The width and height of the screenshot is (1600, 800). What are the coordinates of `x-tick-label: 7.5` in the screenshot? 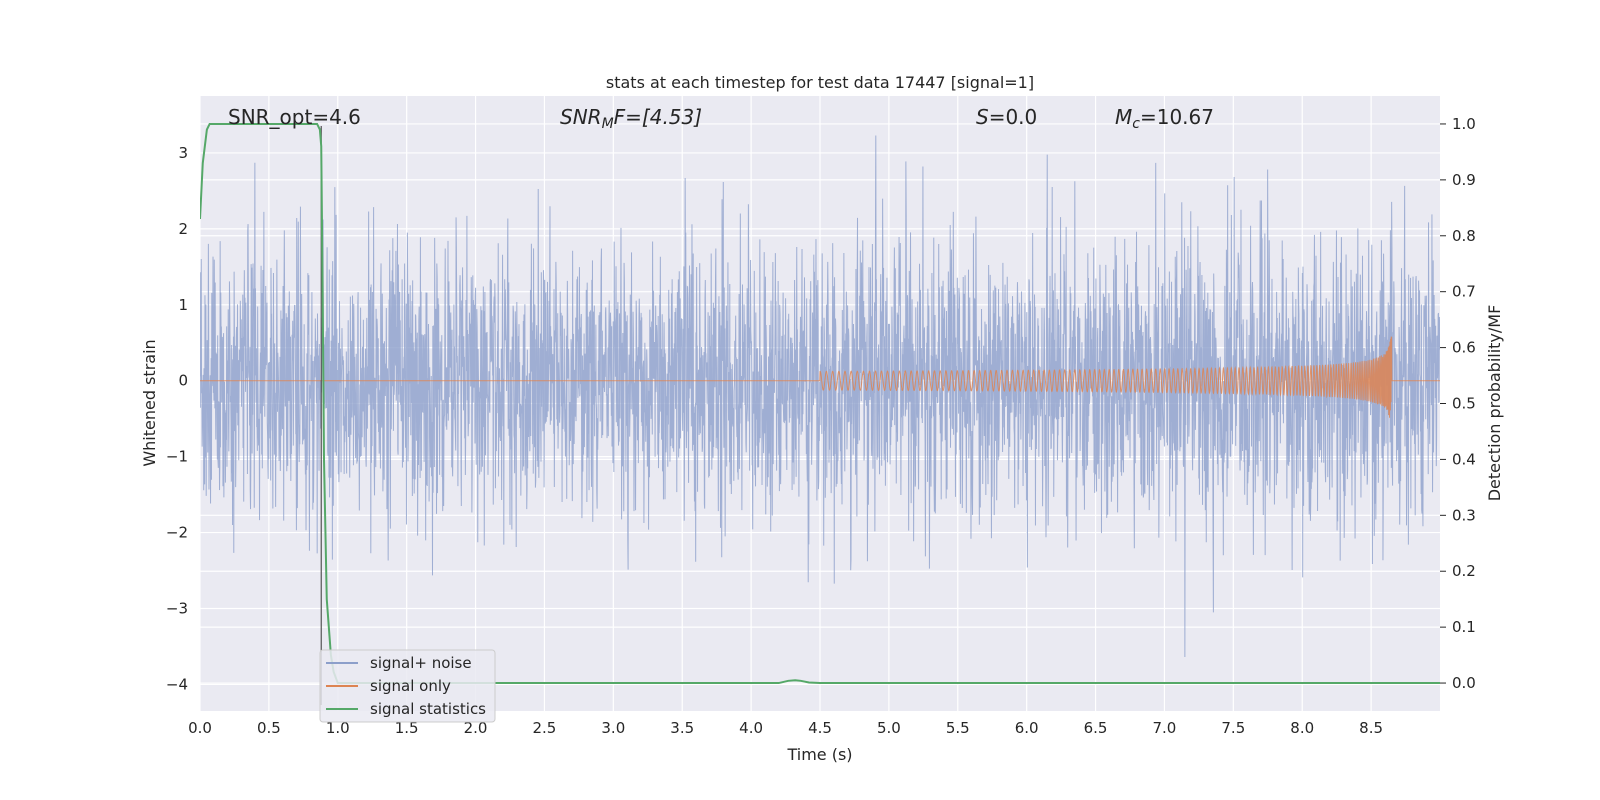 It's located at (1233, 728).